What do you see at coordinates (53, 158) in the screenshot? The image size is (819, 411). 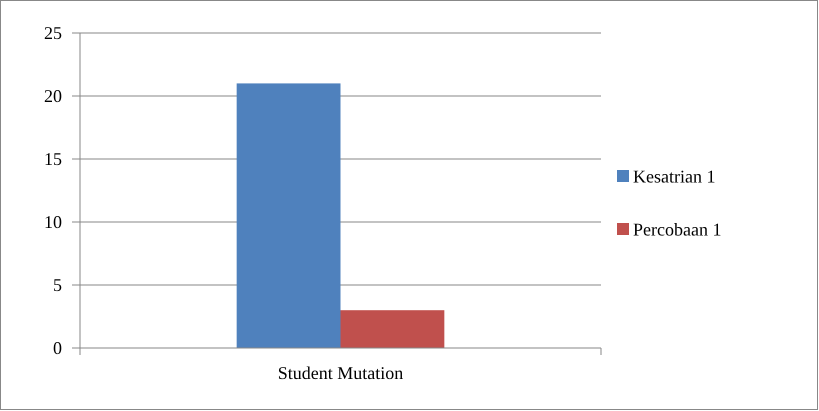 I see `y-tick-label: 15` at bounding box center [53, 158].